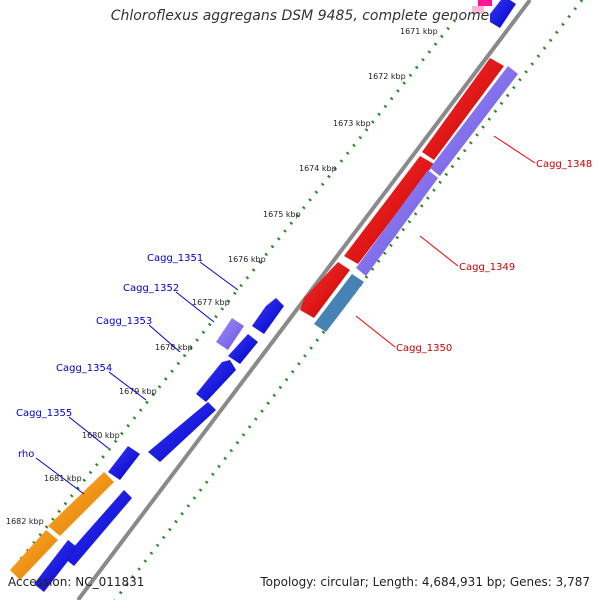 The width and height of the screenshot is (600, 600). What do you see at coordinates (424, 348) in the screenshot?
I see `label-cagg-1350: Cagg_1350` at bounding box center [424, 348].